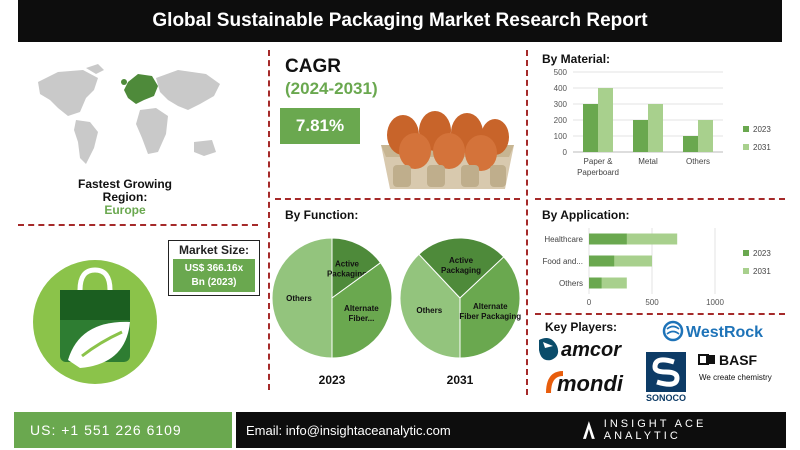 Image resolution: width=800 pixels, height=450 pixels. Describe the element at coordinates (214, 250) in the screenshot. I see `market-size-label: Market Size:` at that location.